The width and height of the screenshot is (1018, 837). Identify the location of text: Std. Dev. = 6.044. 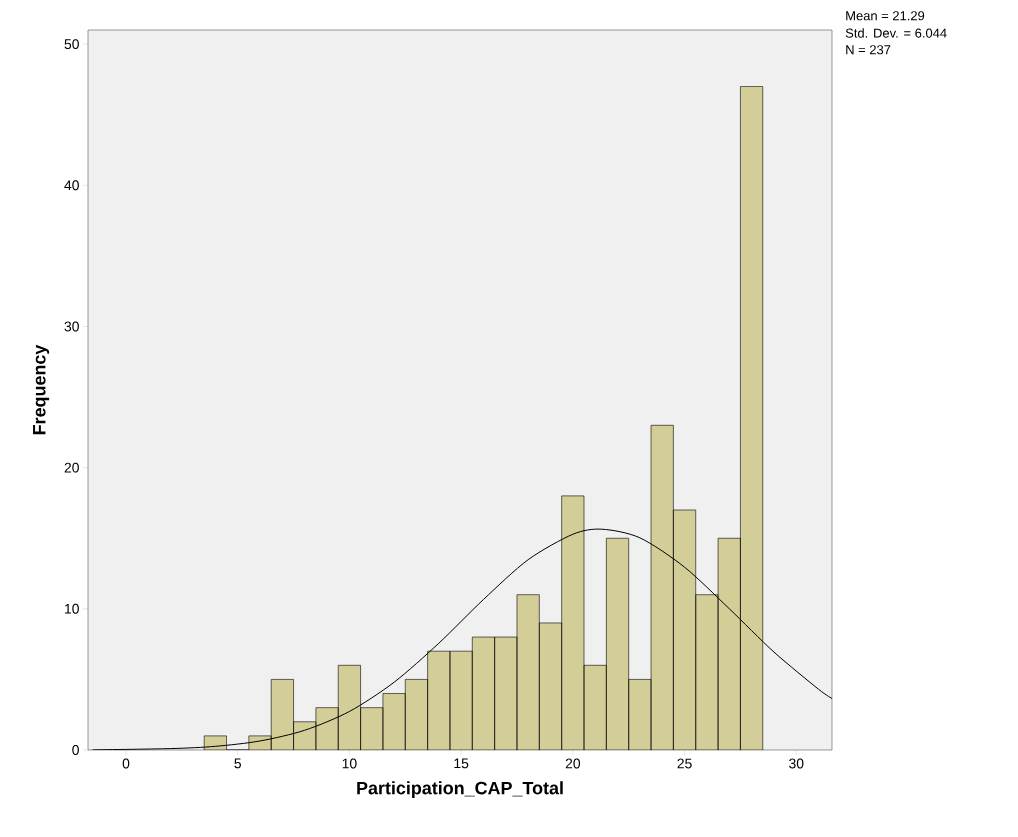
(896, 33).